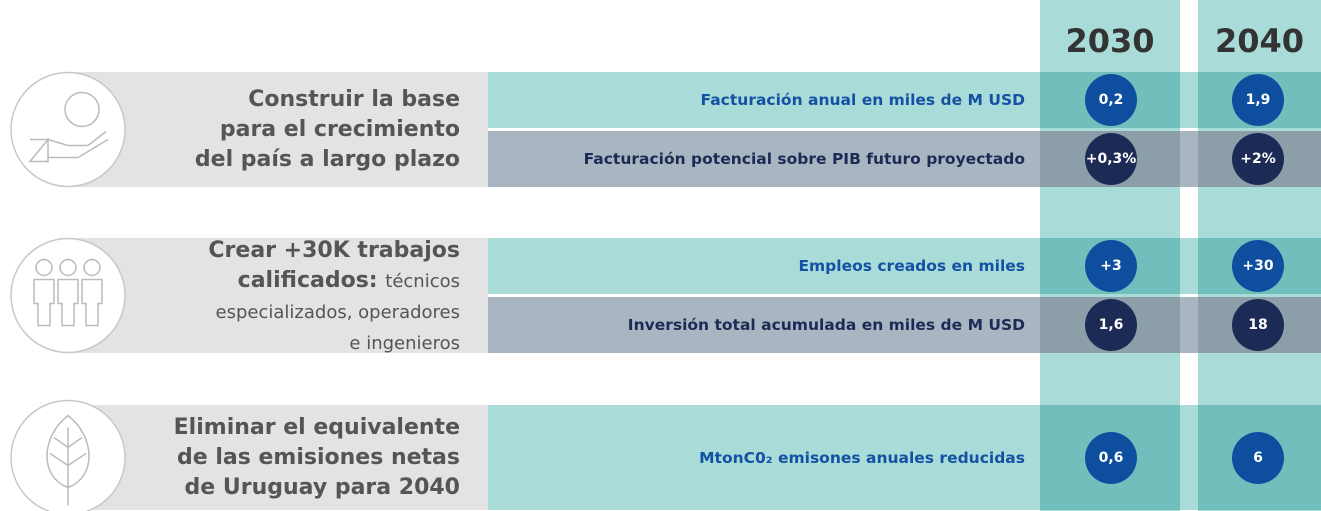  Describe the element at coordinates (1110, 41) in the screenshot. I see `column-header: 2030` at that location.